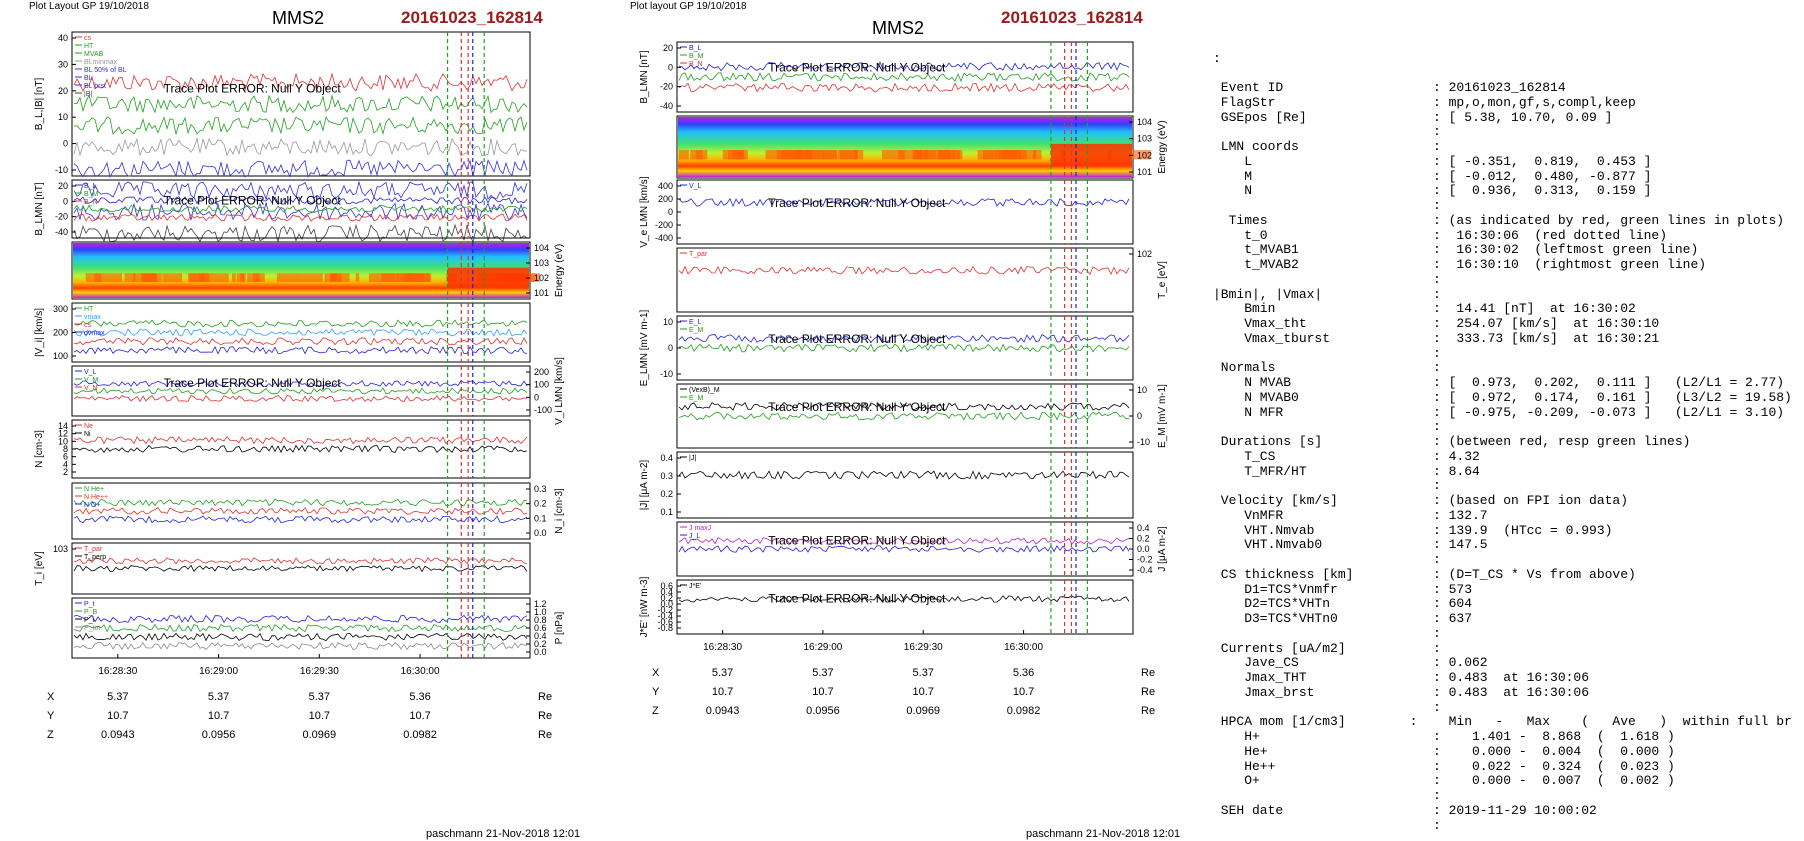  I want to click on info-row: N: [ 0.936, 0.313, 0.159 ], so click(1503, 191).